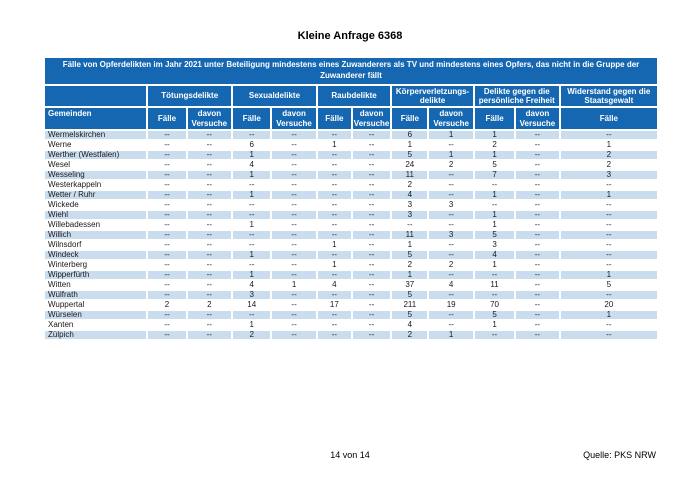 Image resolution: width=700 pixels, height=495 pixels. What do you see at coordinates (96, 175) in the screenshot?
I see `gemeinde-name: Wesseling` at bounding box center [96, 175].